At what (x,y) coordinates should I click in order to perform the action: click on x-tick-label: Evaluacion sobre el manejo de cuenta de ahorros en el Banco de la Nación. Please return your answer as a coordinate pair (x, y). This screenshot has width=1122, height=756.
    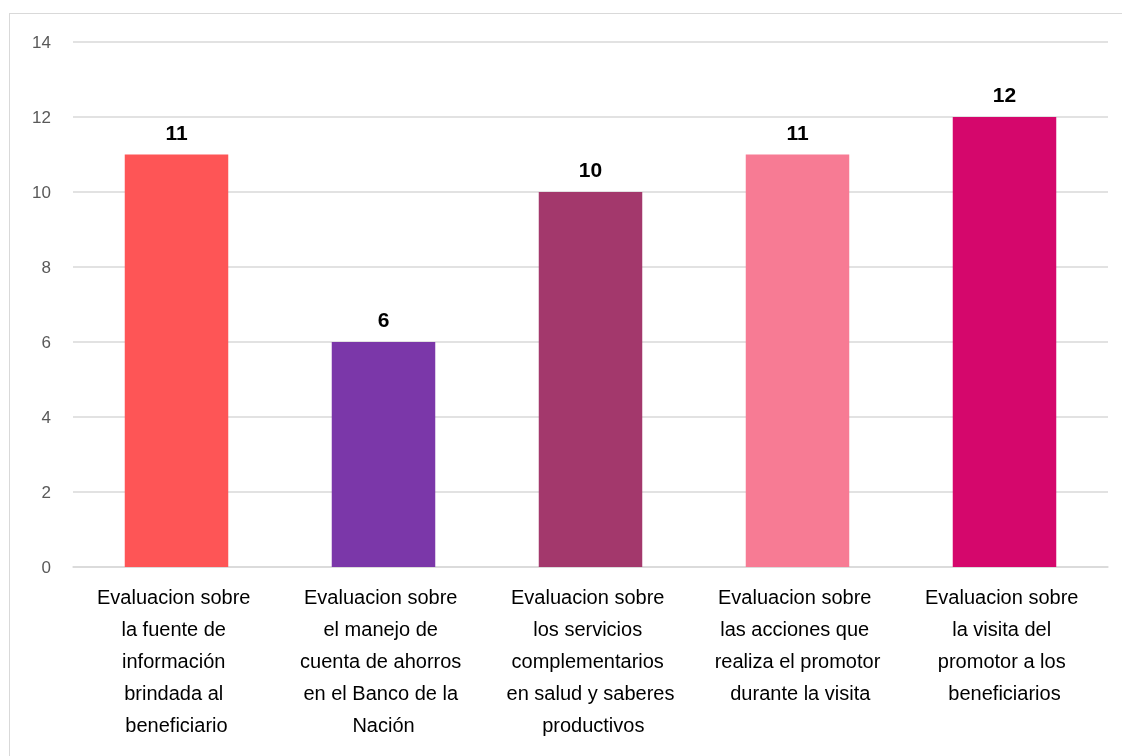
    Looking at the image, I should click on (383, 661).